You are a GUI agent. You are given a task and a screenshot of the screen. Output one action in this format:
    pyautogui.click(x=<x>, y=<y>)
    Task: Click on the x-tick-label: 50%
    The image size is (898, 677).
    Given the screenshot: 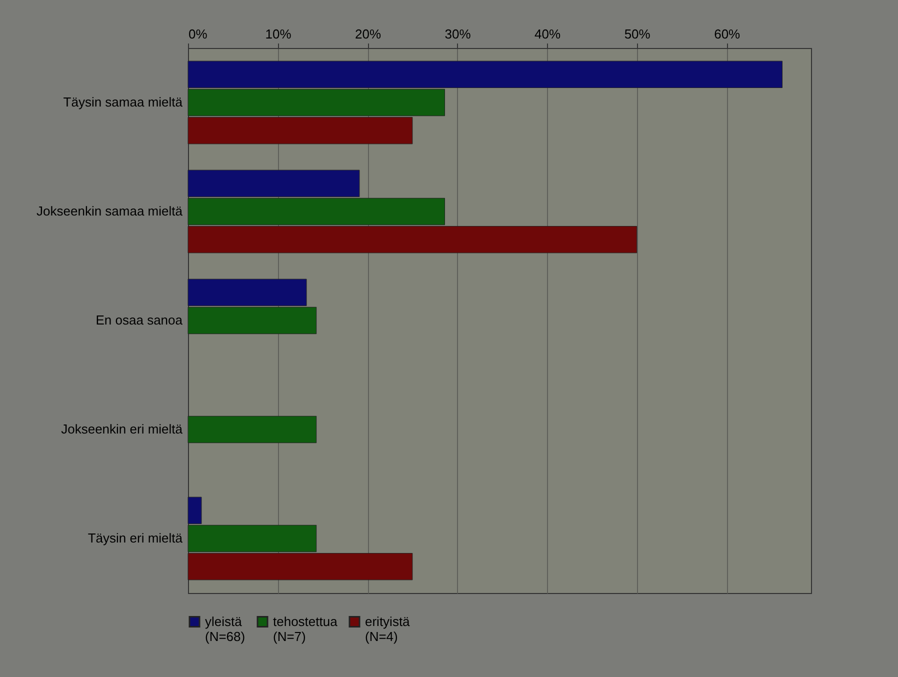 What is the action you would take?
    pyautogui.click(x=637, y=34)
    